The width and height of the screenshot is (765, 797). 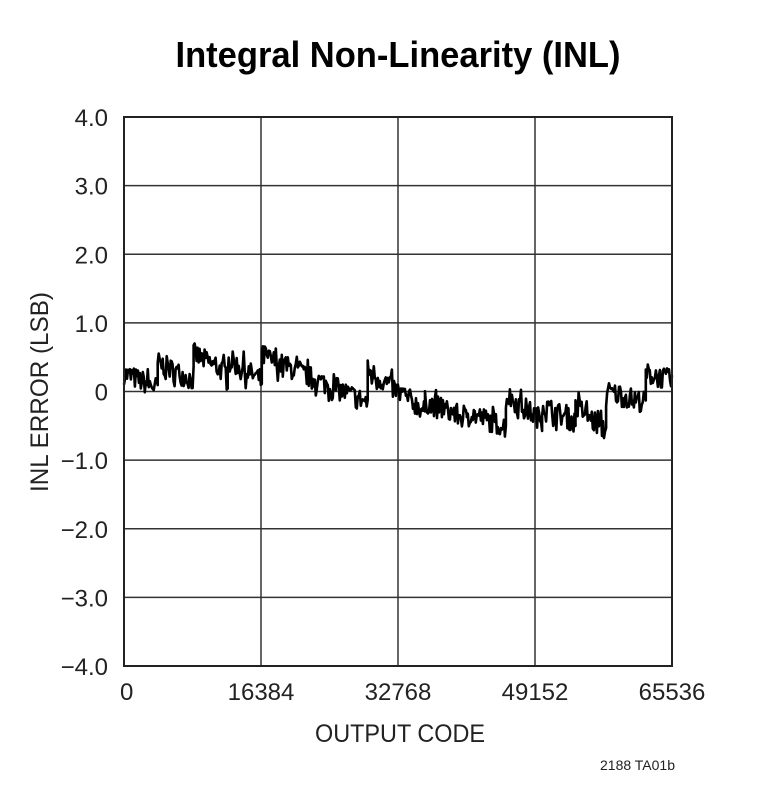 What do you see at coordinates (91, 118) in the screenshot?
I see `y-tick-label: 4.0` at bounding box center [91, 118].